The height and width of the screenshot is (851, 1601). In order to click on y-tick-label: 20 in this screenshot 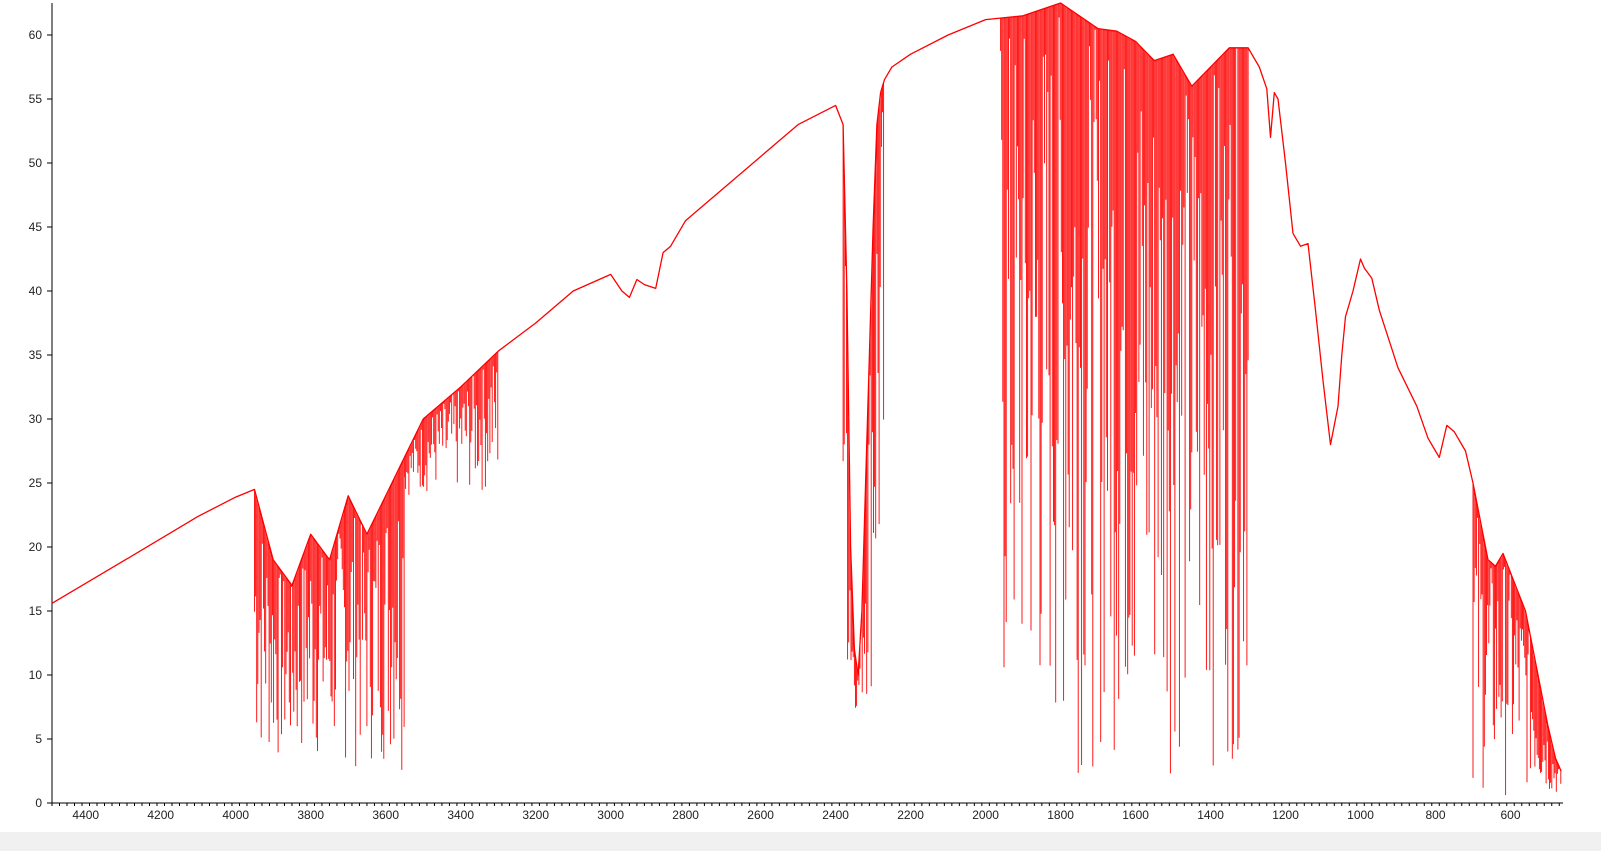, I will do `click(36, 547)`.